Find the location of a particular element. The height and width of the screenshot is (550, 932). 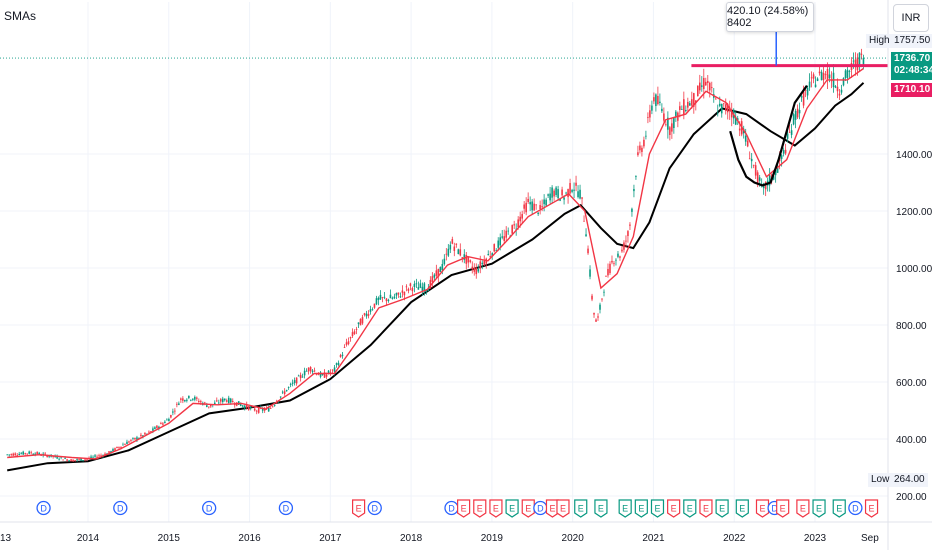

currency-button: INR is located at coordinates (911, 18).